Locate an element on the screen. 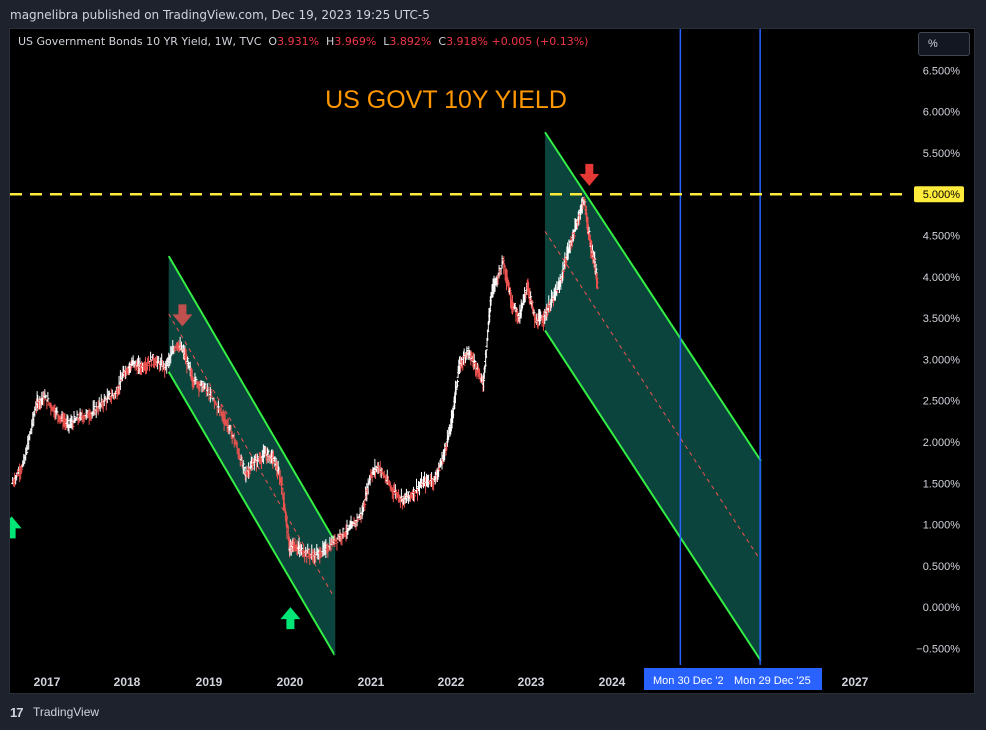 This screenshot has width=986, height=730. chart-title: US GOVT 10Y YIELD is located at coordinates (446, 100).